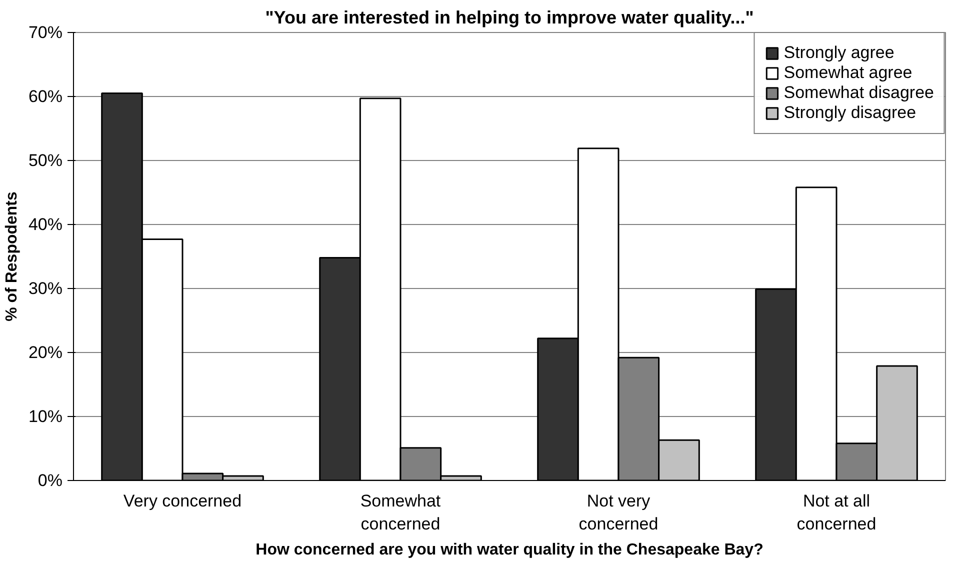 The width and height of the screenshot is (957, 561). I want to click on x-tick-label: Somewhat concerned, so click(400, 513).